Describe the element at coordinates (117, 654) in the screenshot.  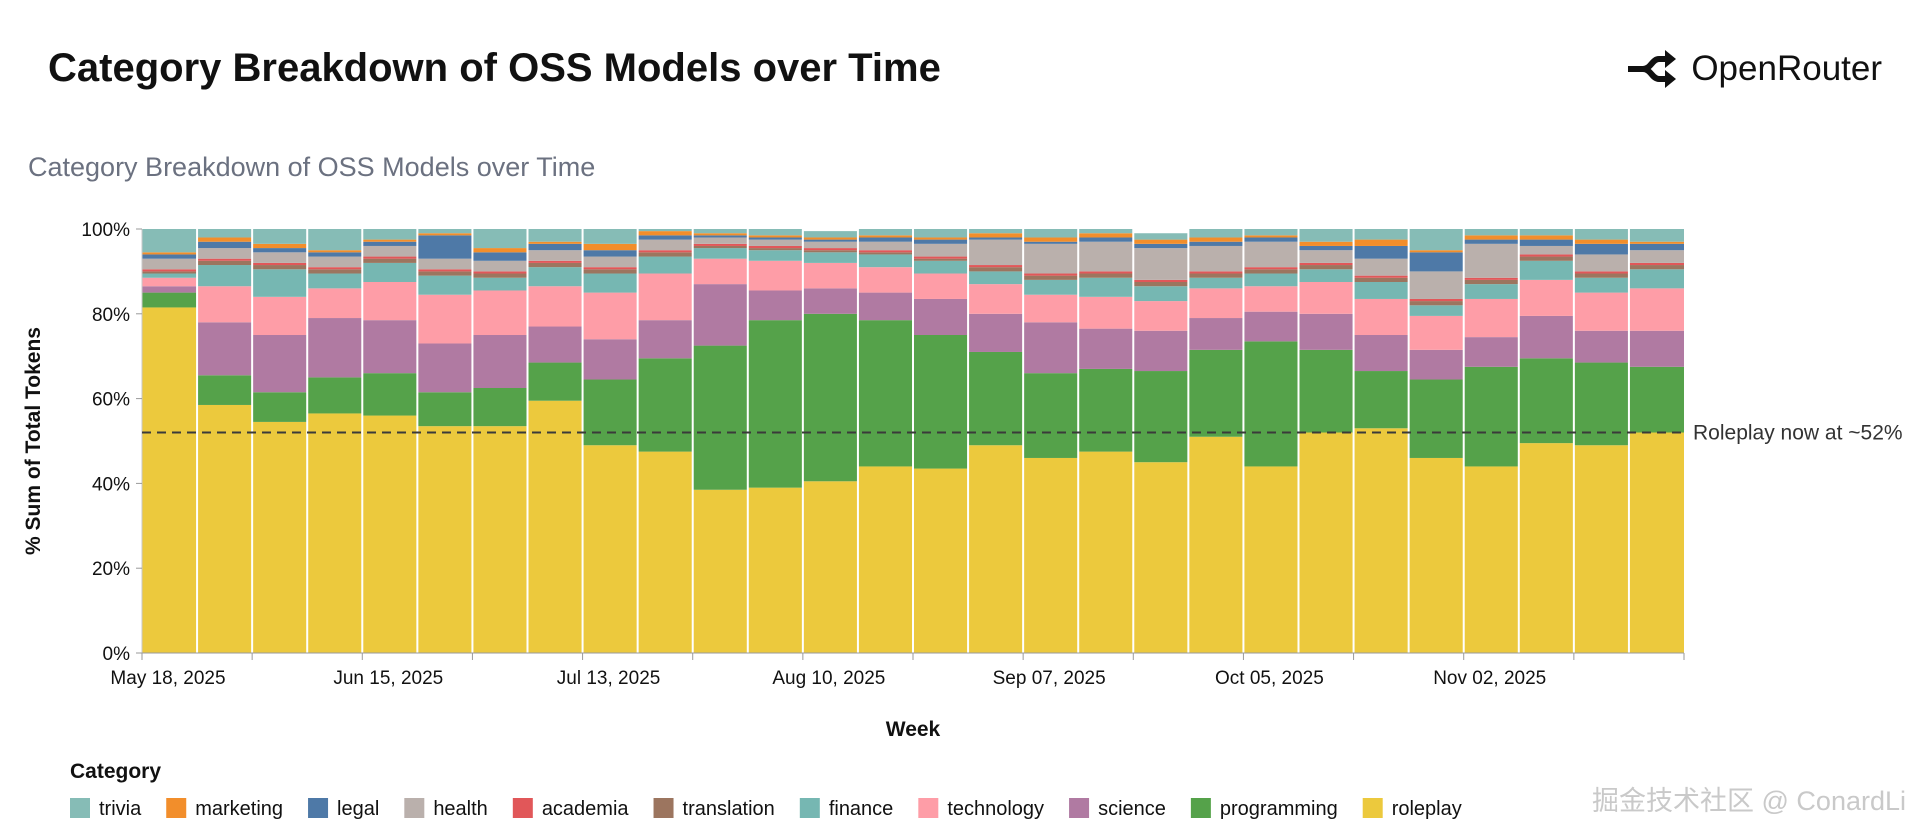
I see `y-tick-label: 0%` at that location.